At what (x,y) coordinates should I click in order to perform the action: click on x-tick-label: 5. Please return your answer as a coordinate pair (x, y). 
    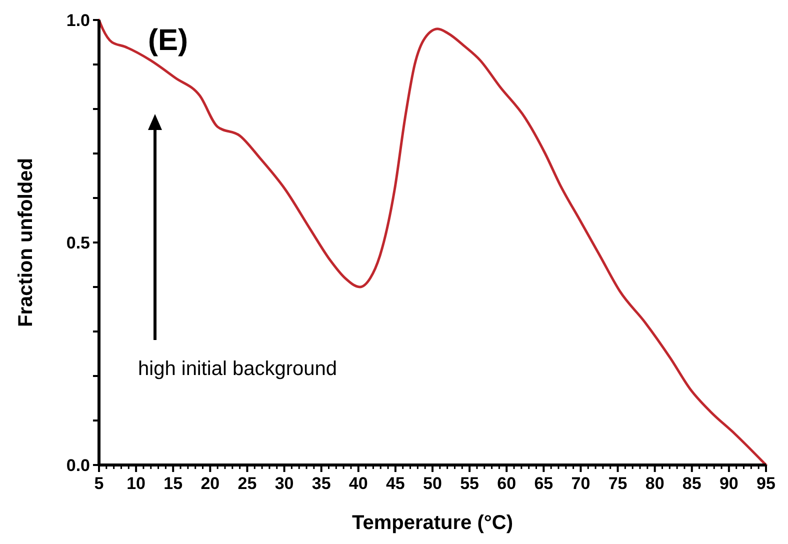
    Looking at the image, I should click on (99, 483).